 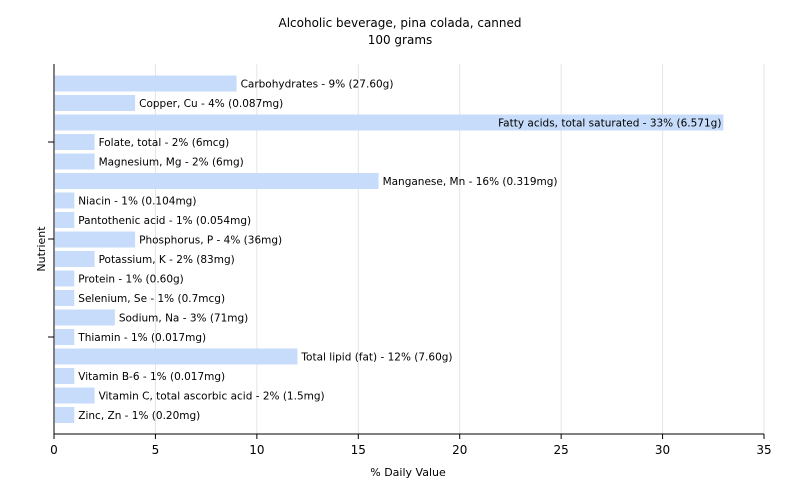 What do you see at coordinates (41, 249) in the screenshot?
I see `y-axis-label: Nutrient` at bounding box center [41, 249].